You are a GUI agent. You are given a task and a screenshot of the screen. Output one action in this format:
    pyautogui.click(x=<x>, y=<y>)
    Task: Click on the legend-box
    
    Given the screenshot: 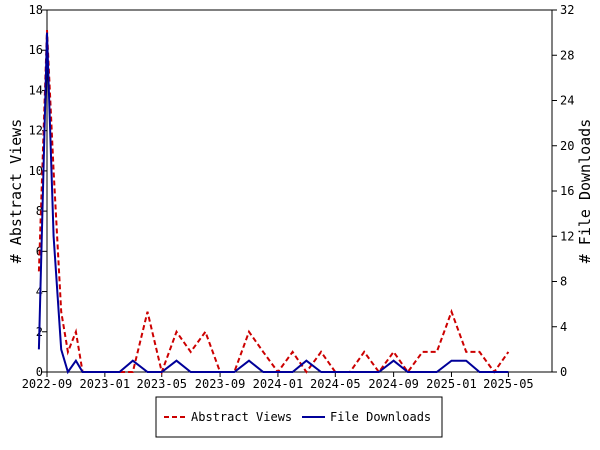 What is the action you would take?
    pyautogui.click(x=299, y=417)
    